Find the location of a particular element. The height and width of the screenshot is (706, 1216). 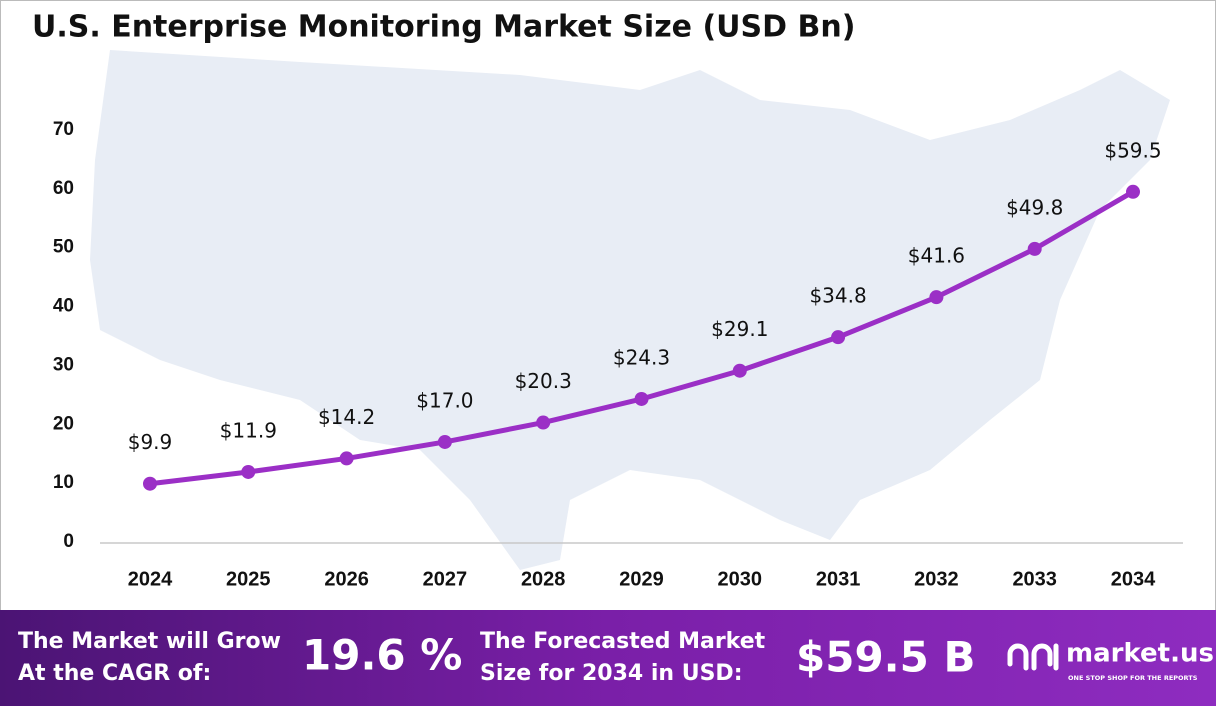

x-tick-label: 2030 is located at coordinates (740, 579).